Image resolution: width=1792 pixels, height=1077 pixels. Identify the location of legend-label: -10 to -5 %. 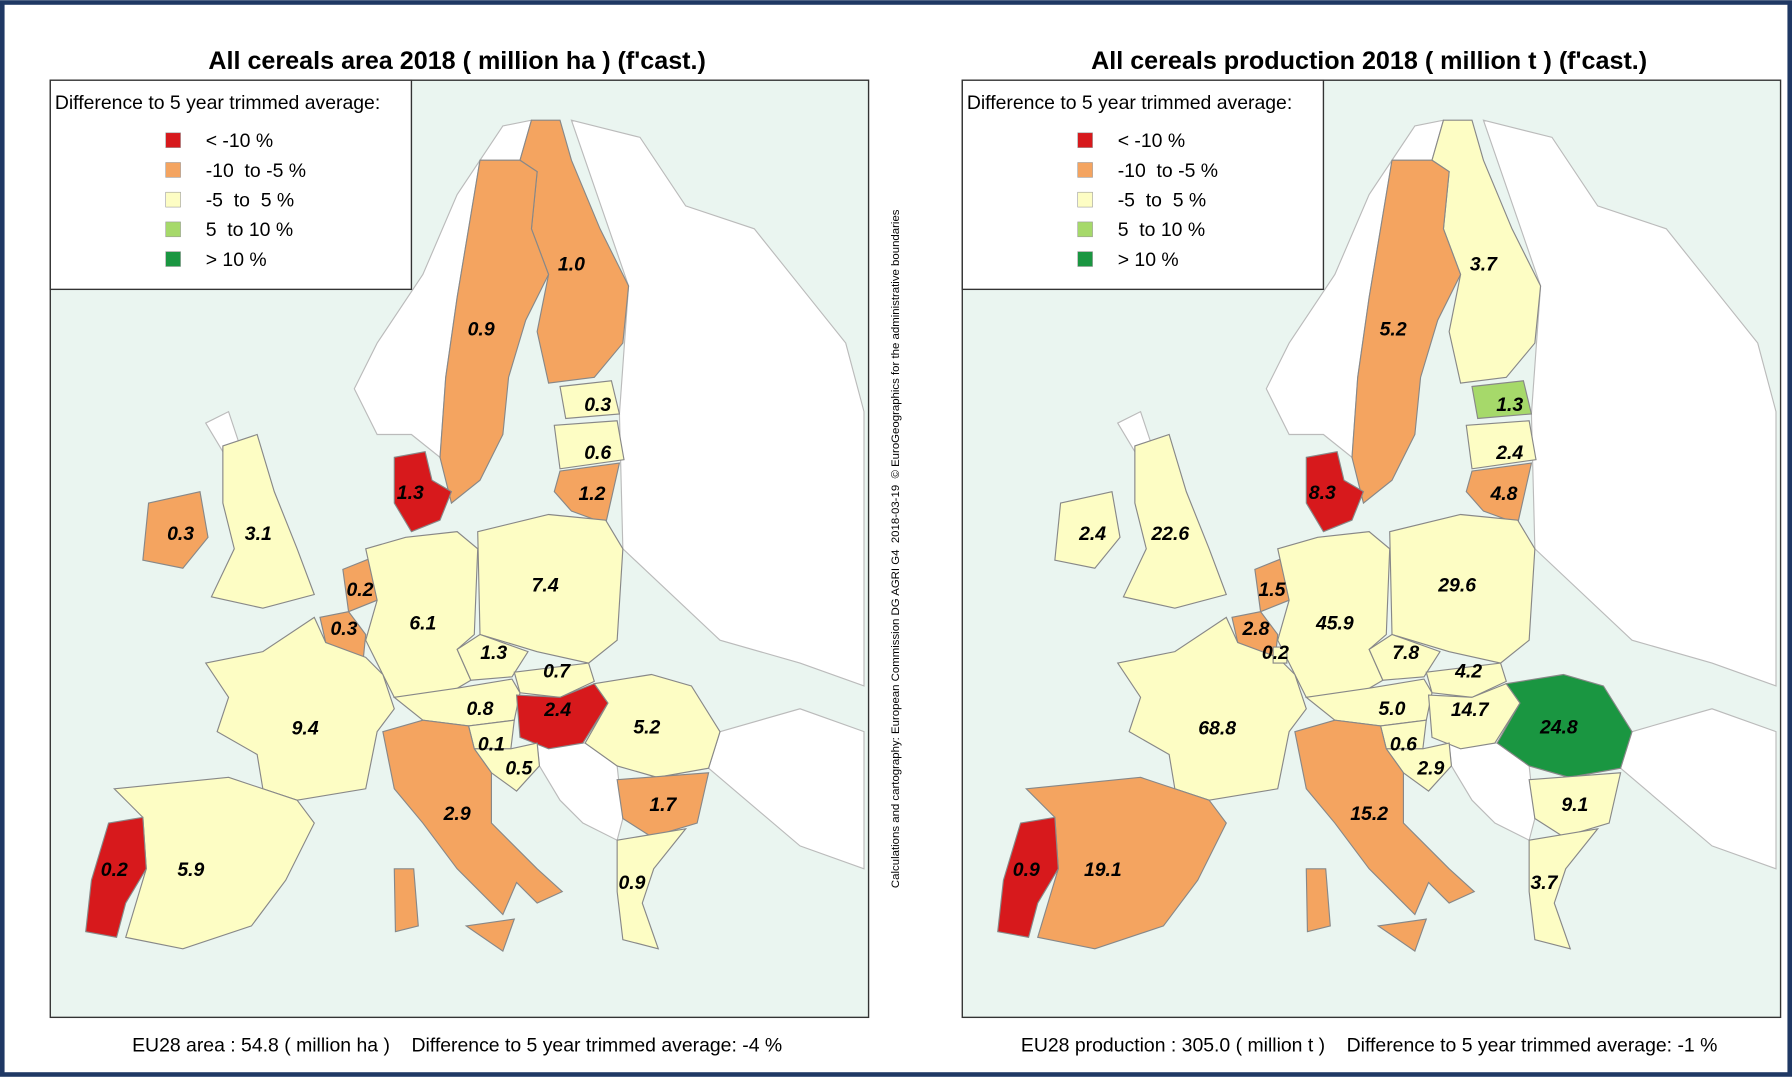
(256, 171).